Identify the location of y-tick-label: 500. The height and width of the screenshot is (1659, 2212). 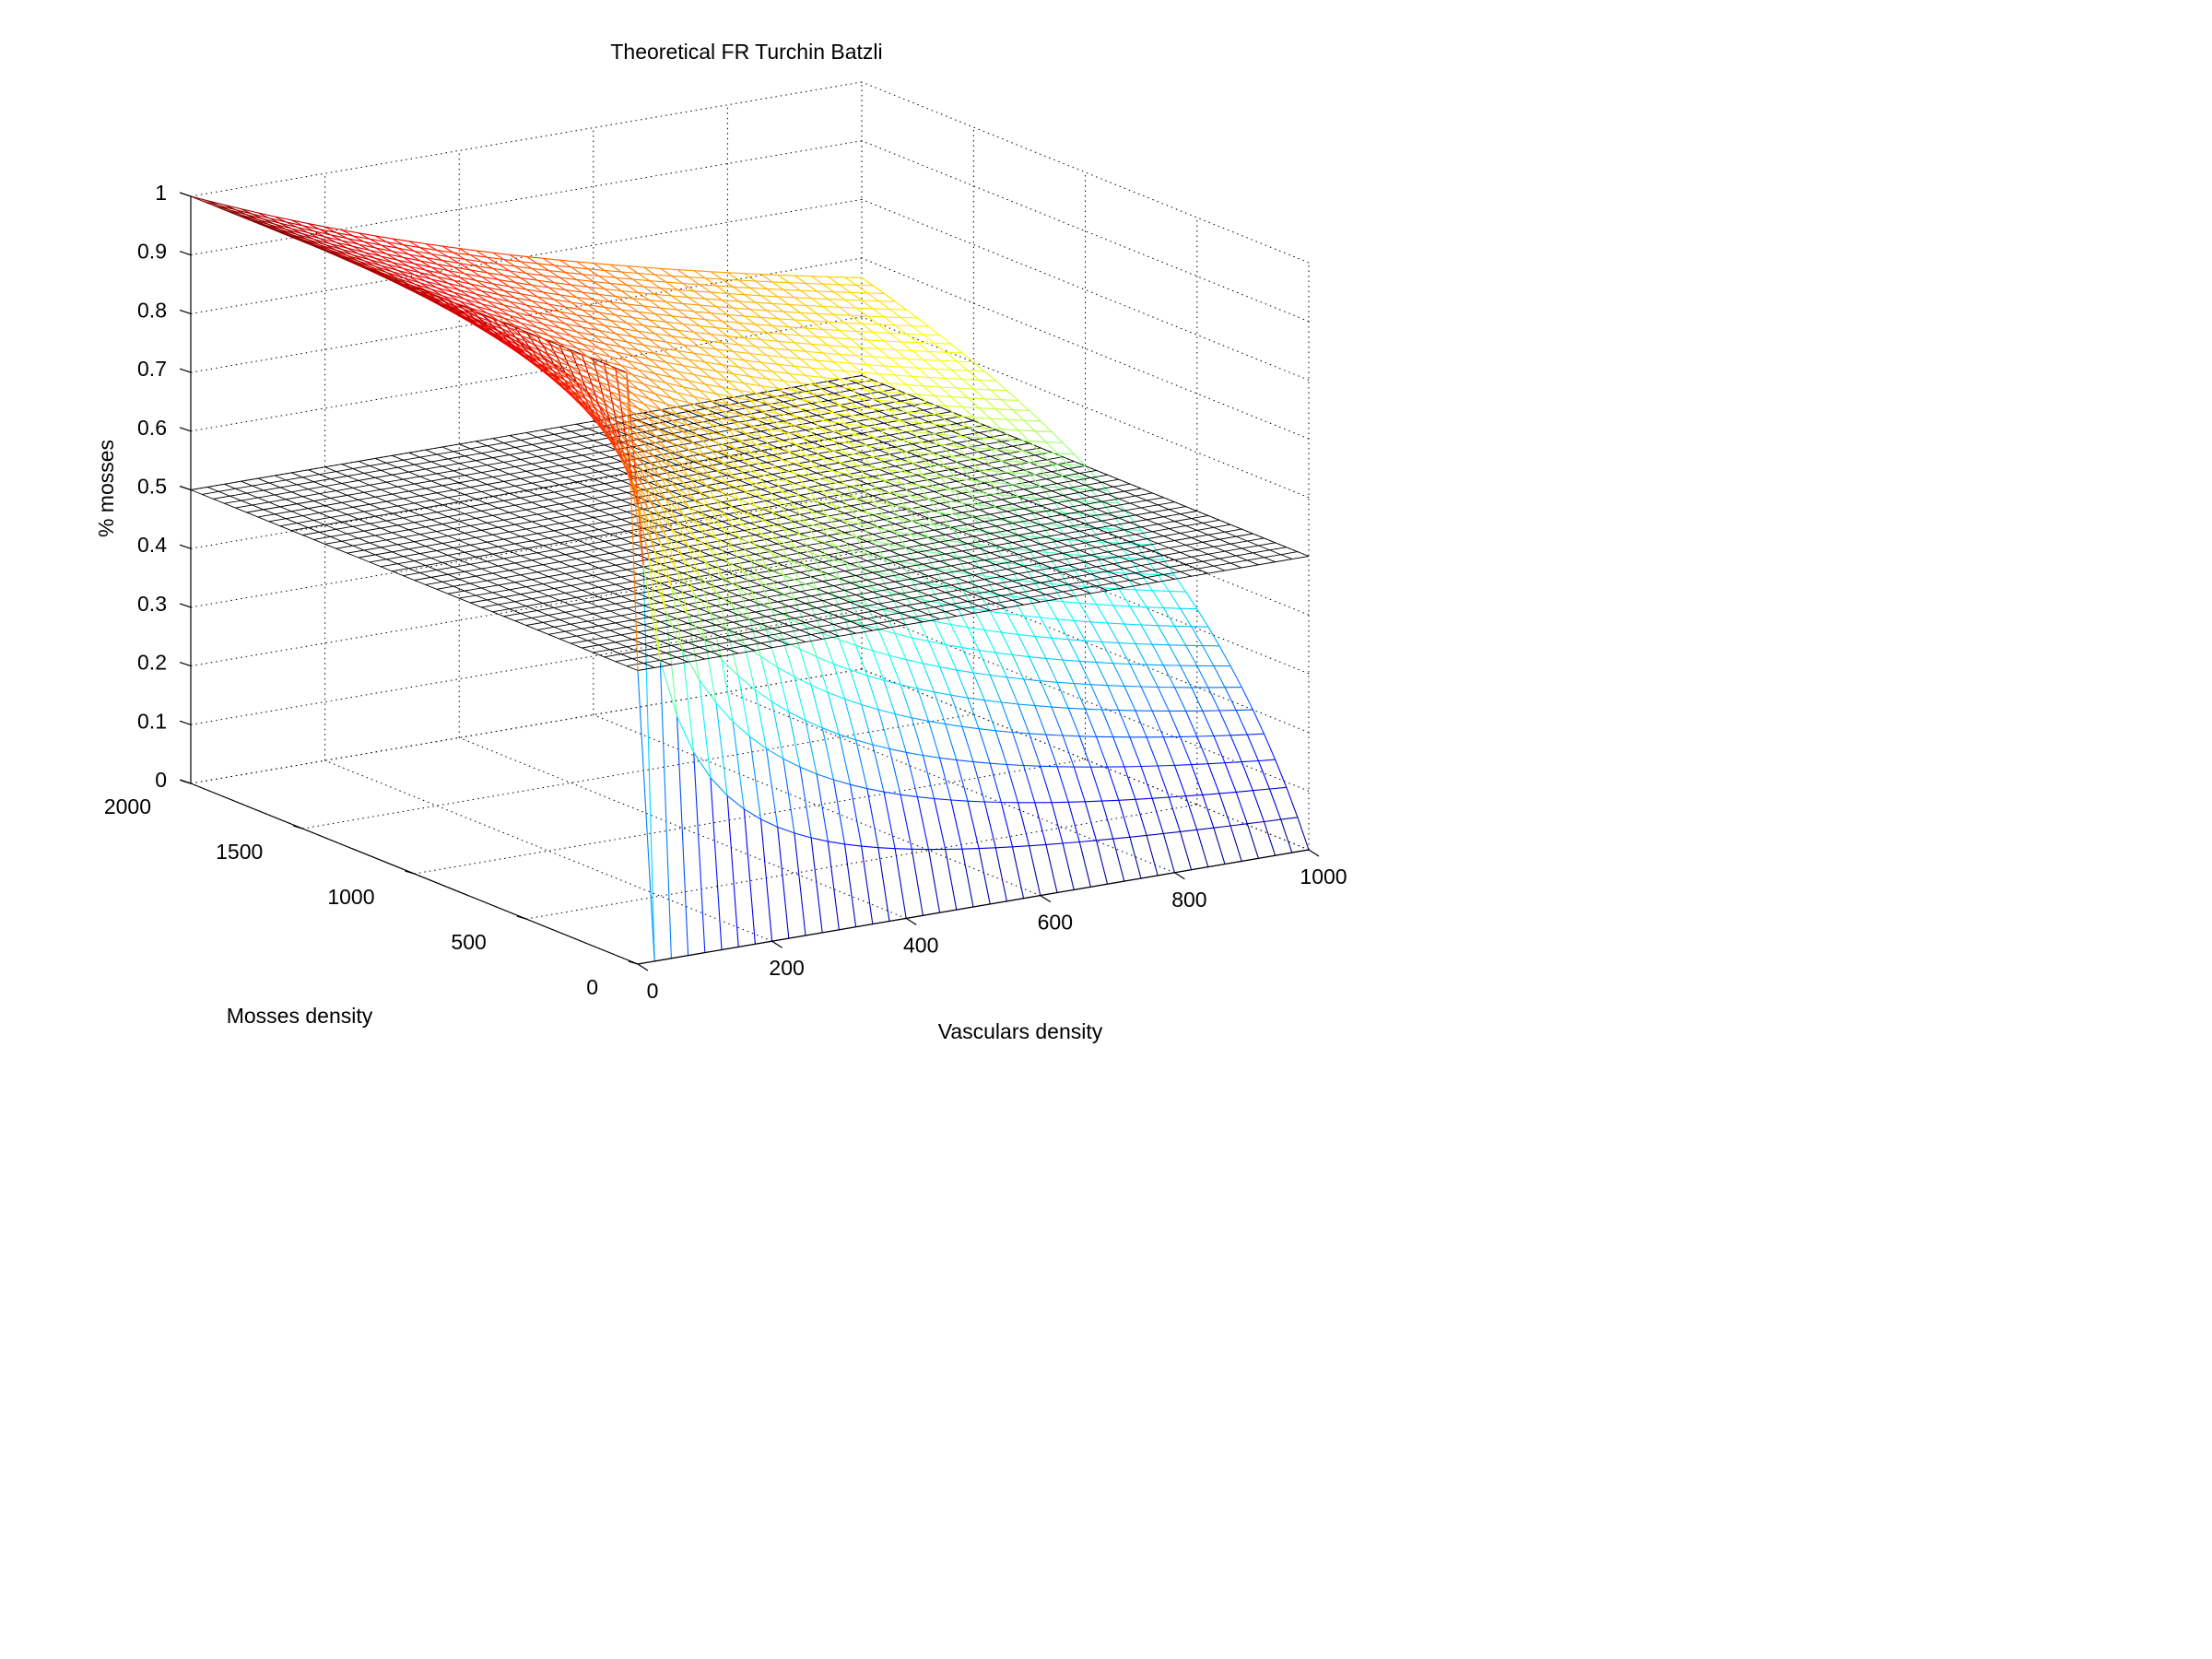
(468, 942).